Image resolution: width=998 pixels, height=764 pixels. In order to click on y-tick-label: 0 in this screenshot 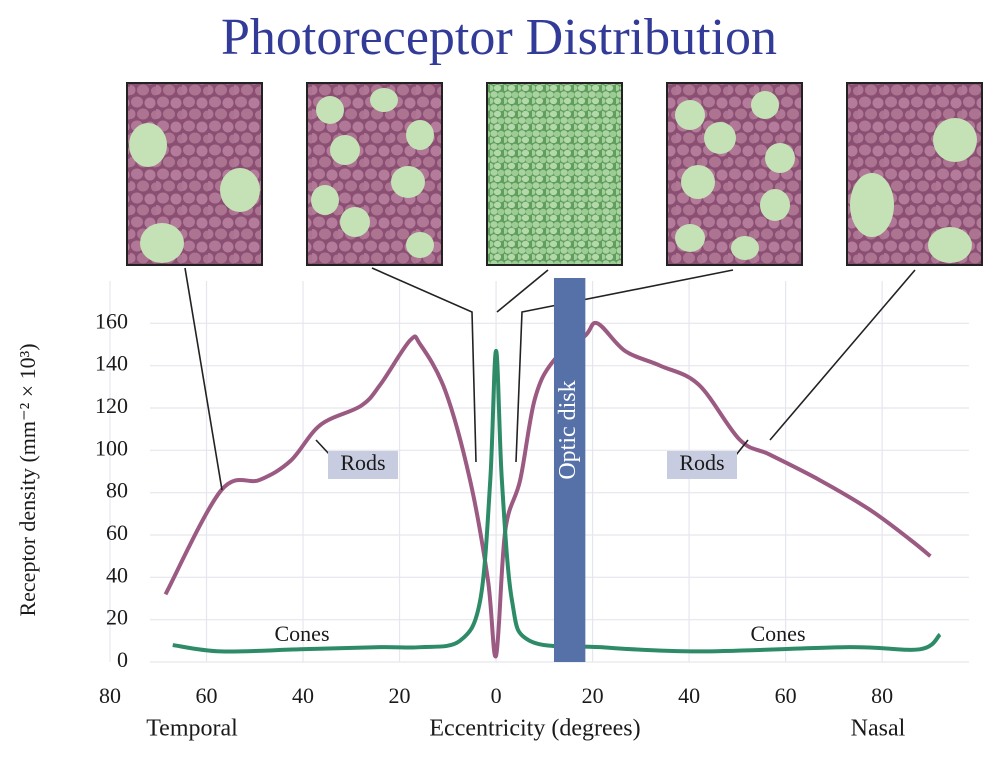, I will do `click(122, 659)`.